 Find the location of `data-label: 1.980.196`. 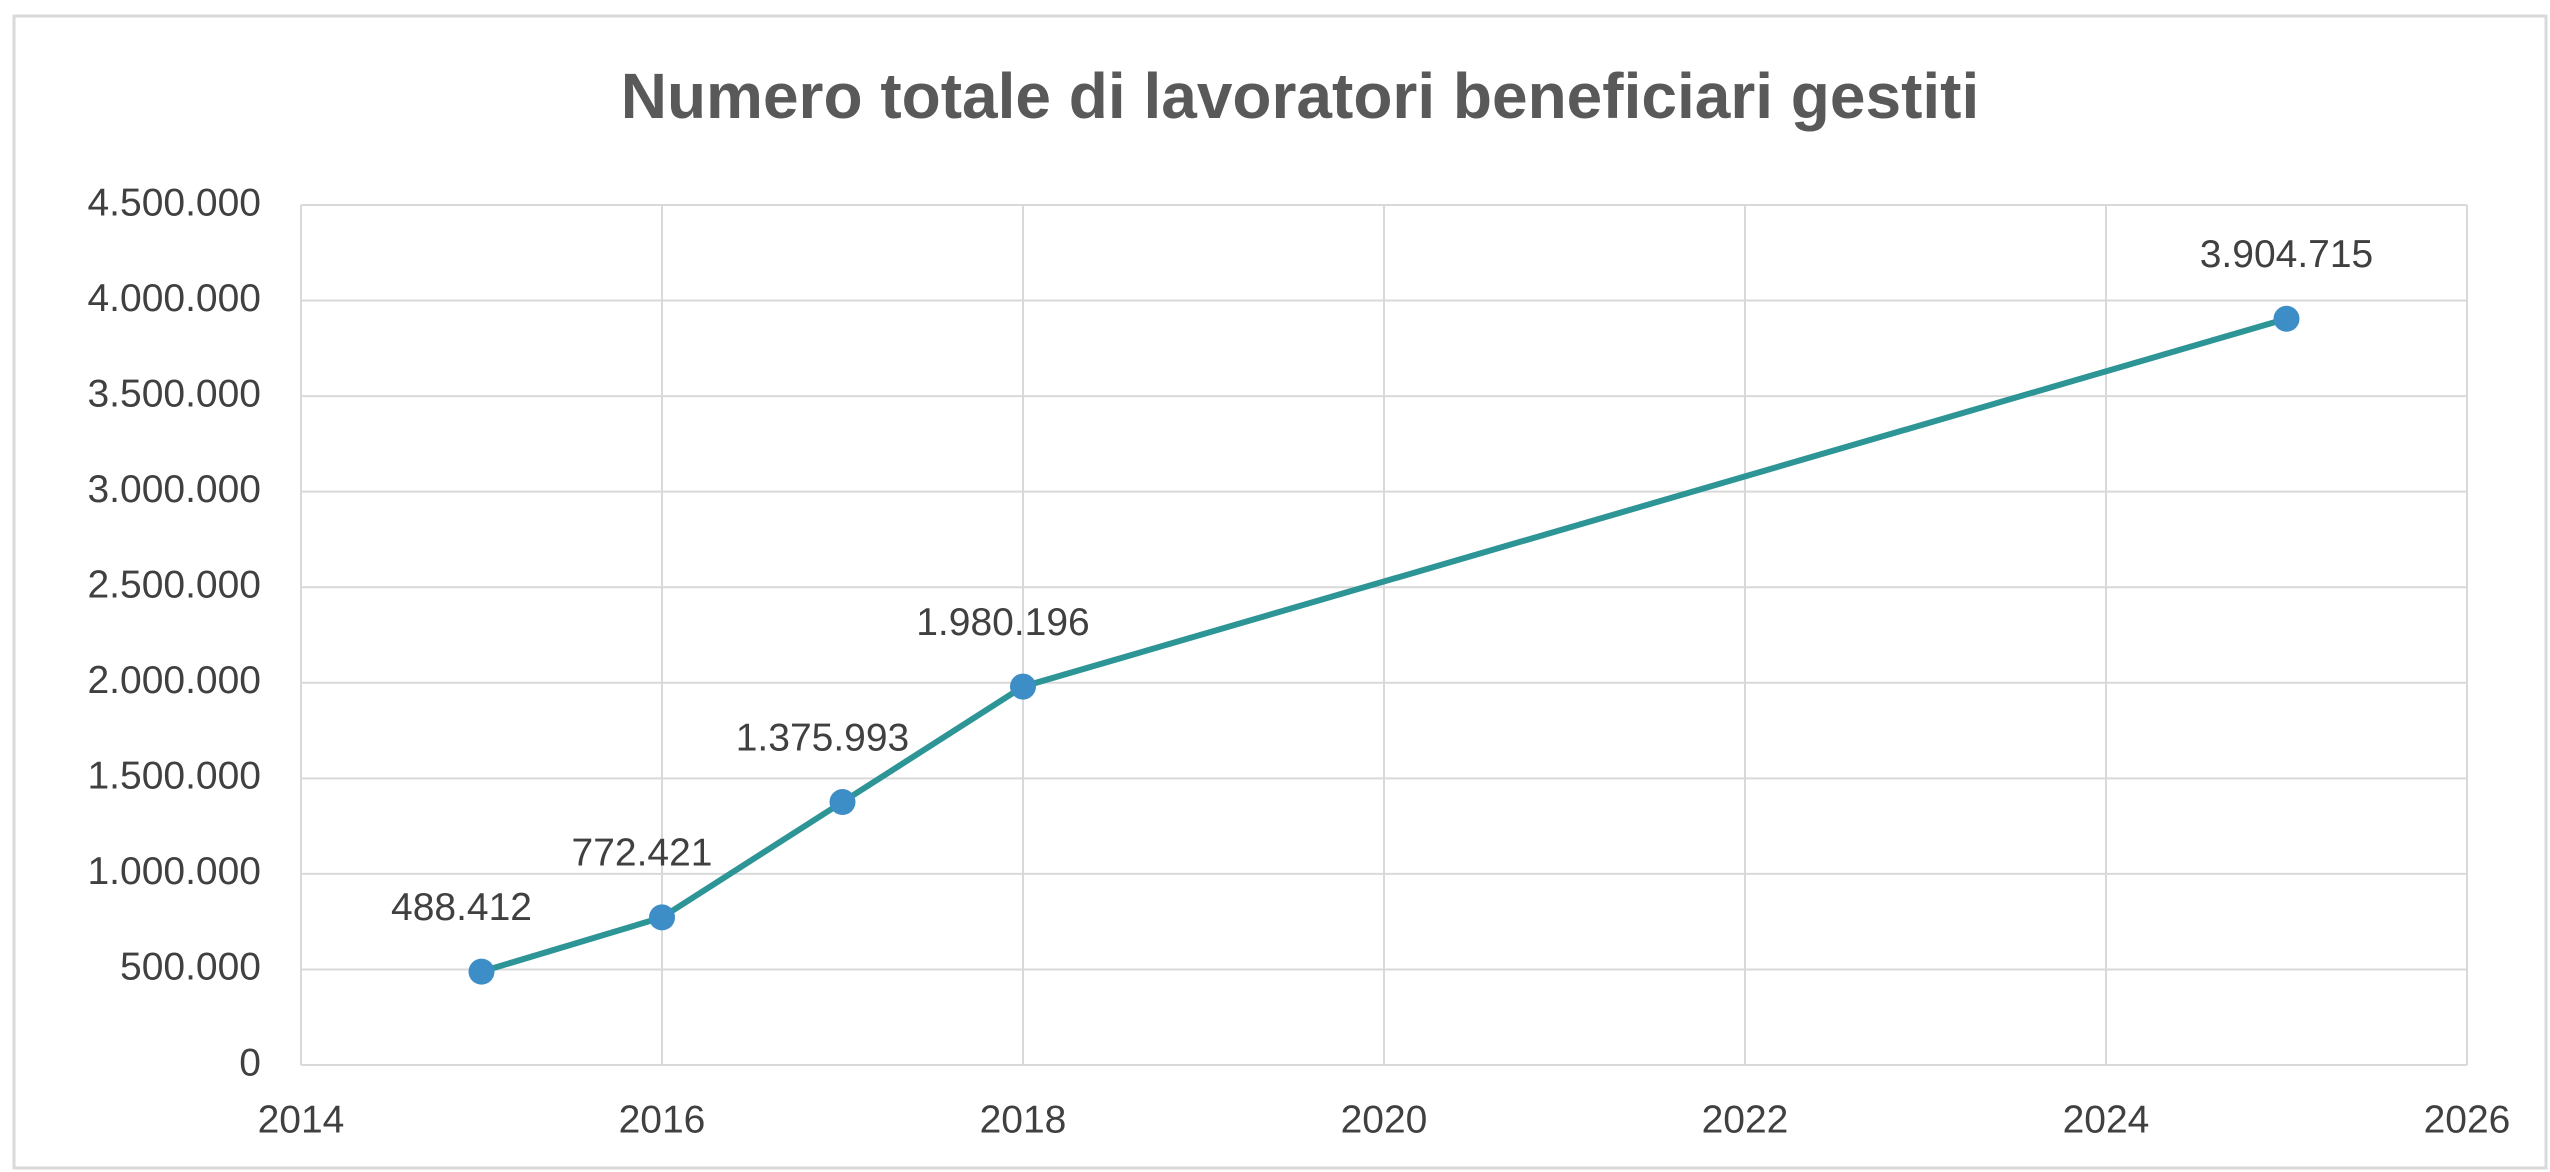

data-label: 1.980.196 is located at coordinates (1003, 622).